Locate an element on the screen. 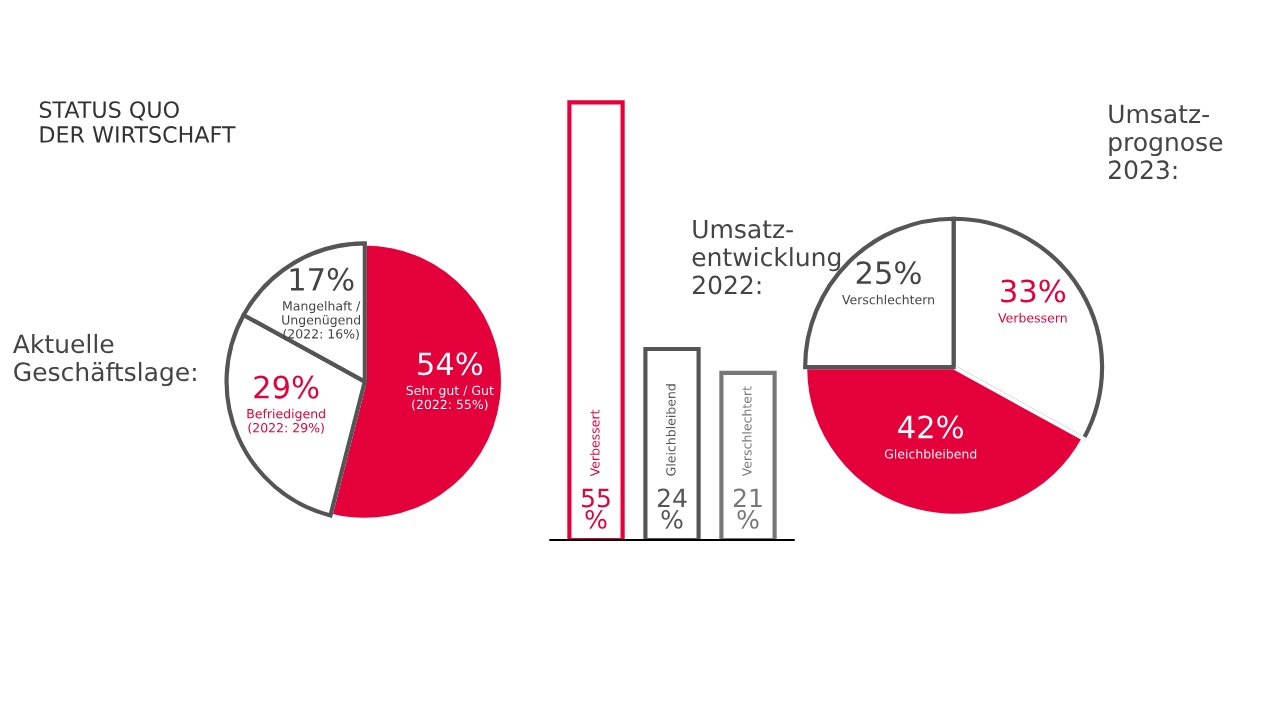 The width and height of the screenshot is (1280, 720). data-label: 21 % is located at coordinates (747, 508).